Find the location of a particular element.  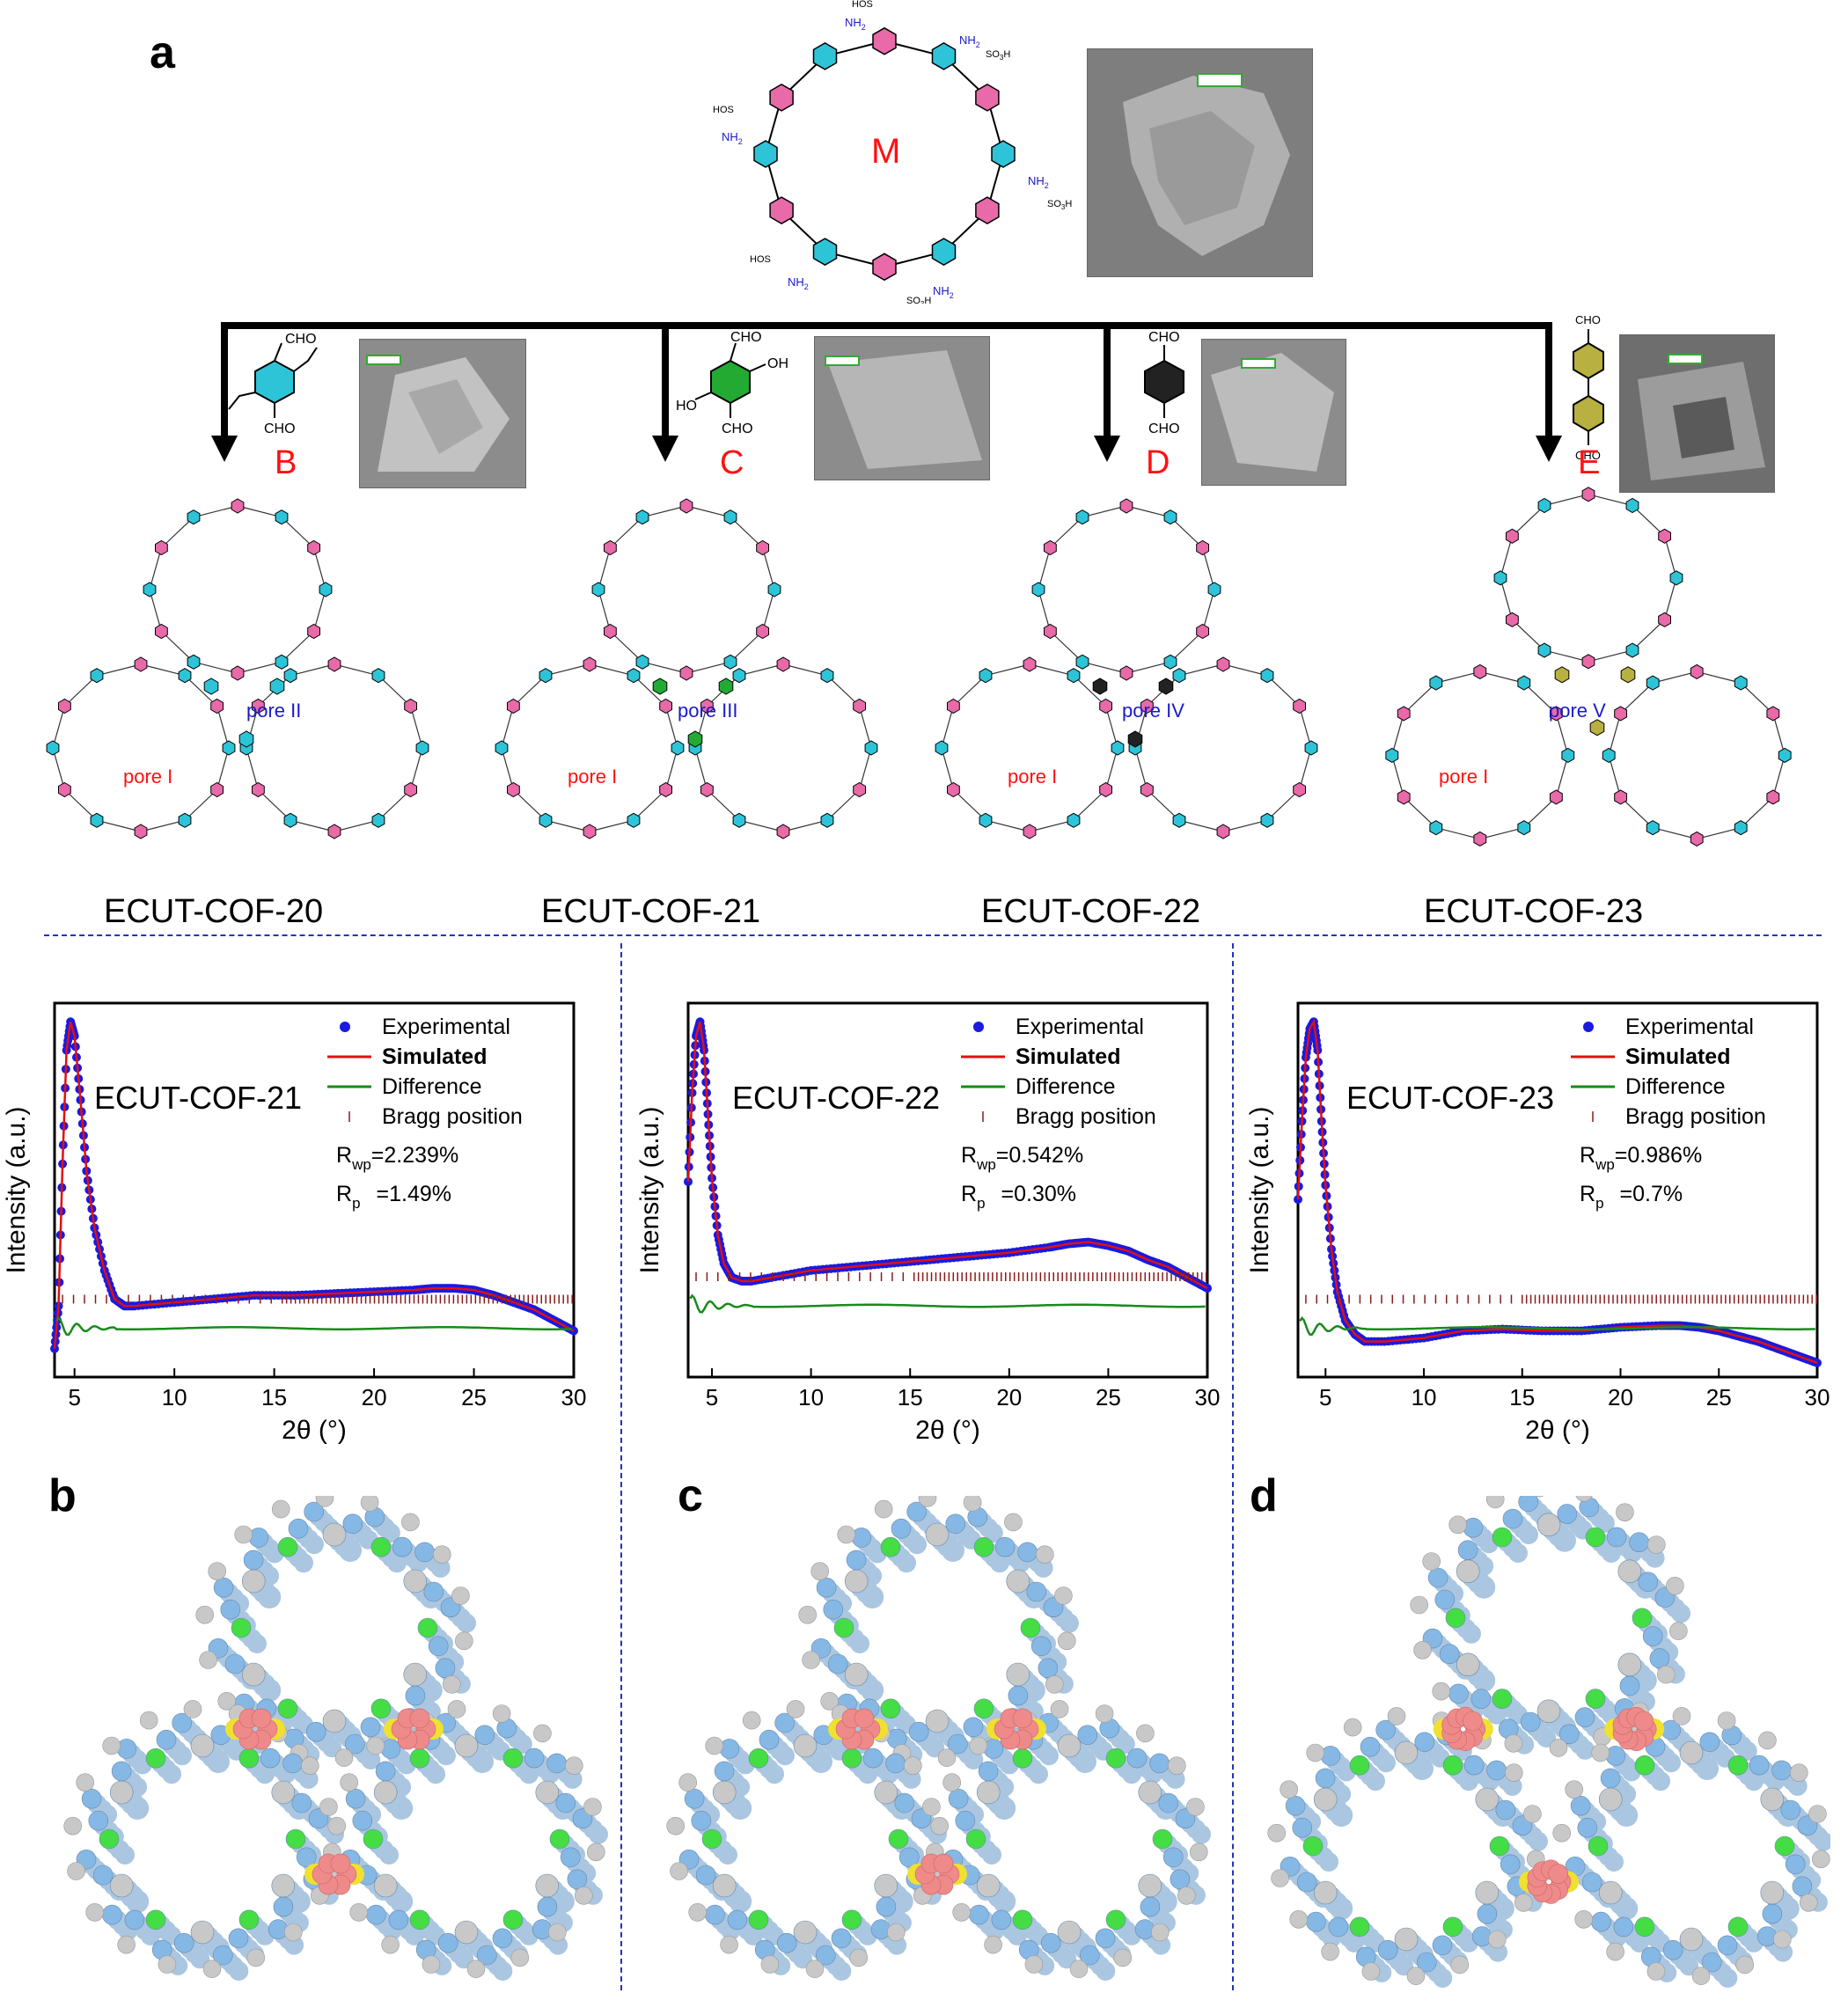

y-axis-label: Intensity (a.u.) is located at coordinates (649, 1189).